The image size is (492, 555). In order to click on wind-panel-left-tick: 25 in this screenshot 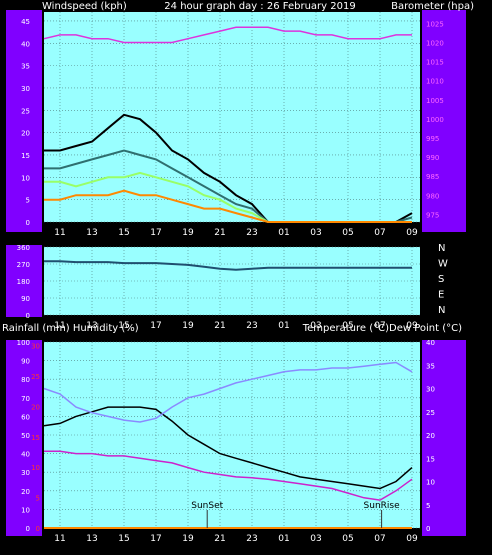, I will do `click(25, 111)`.